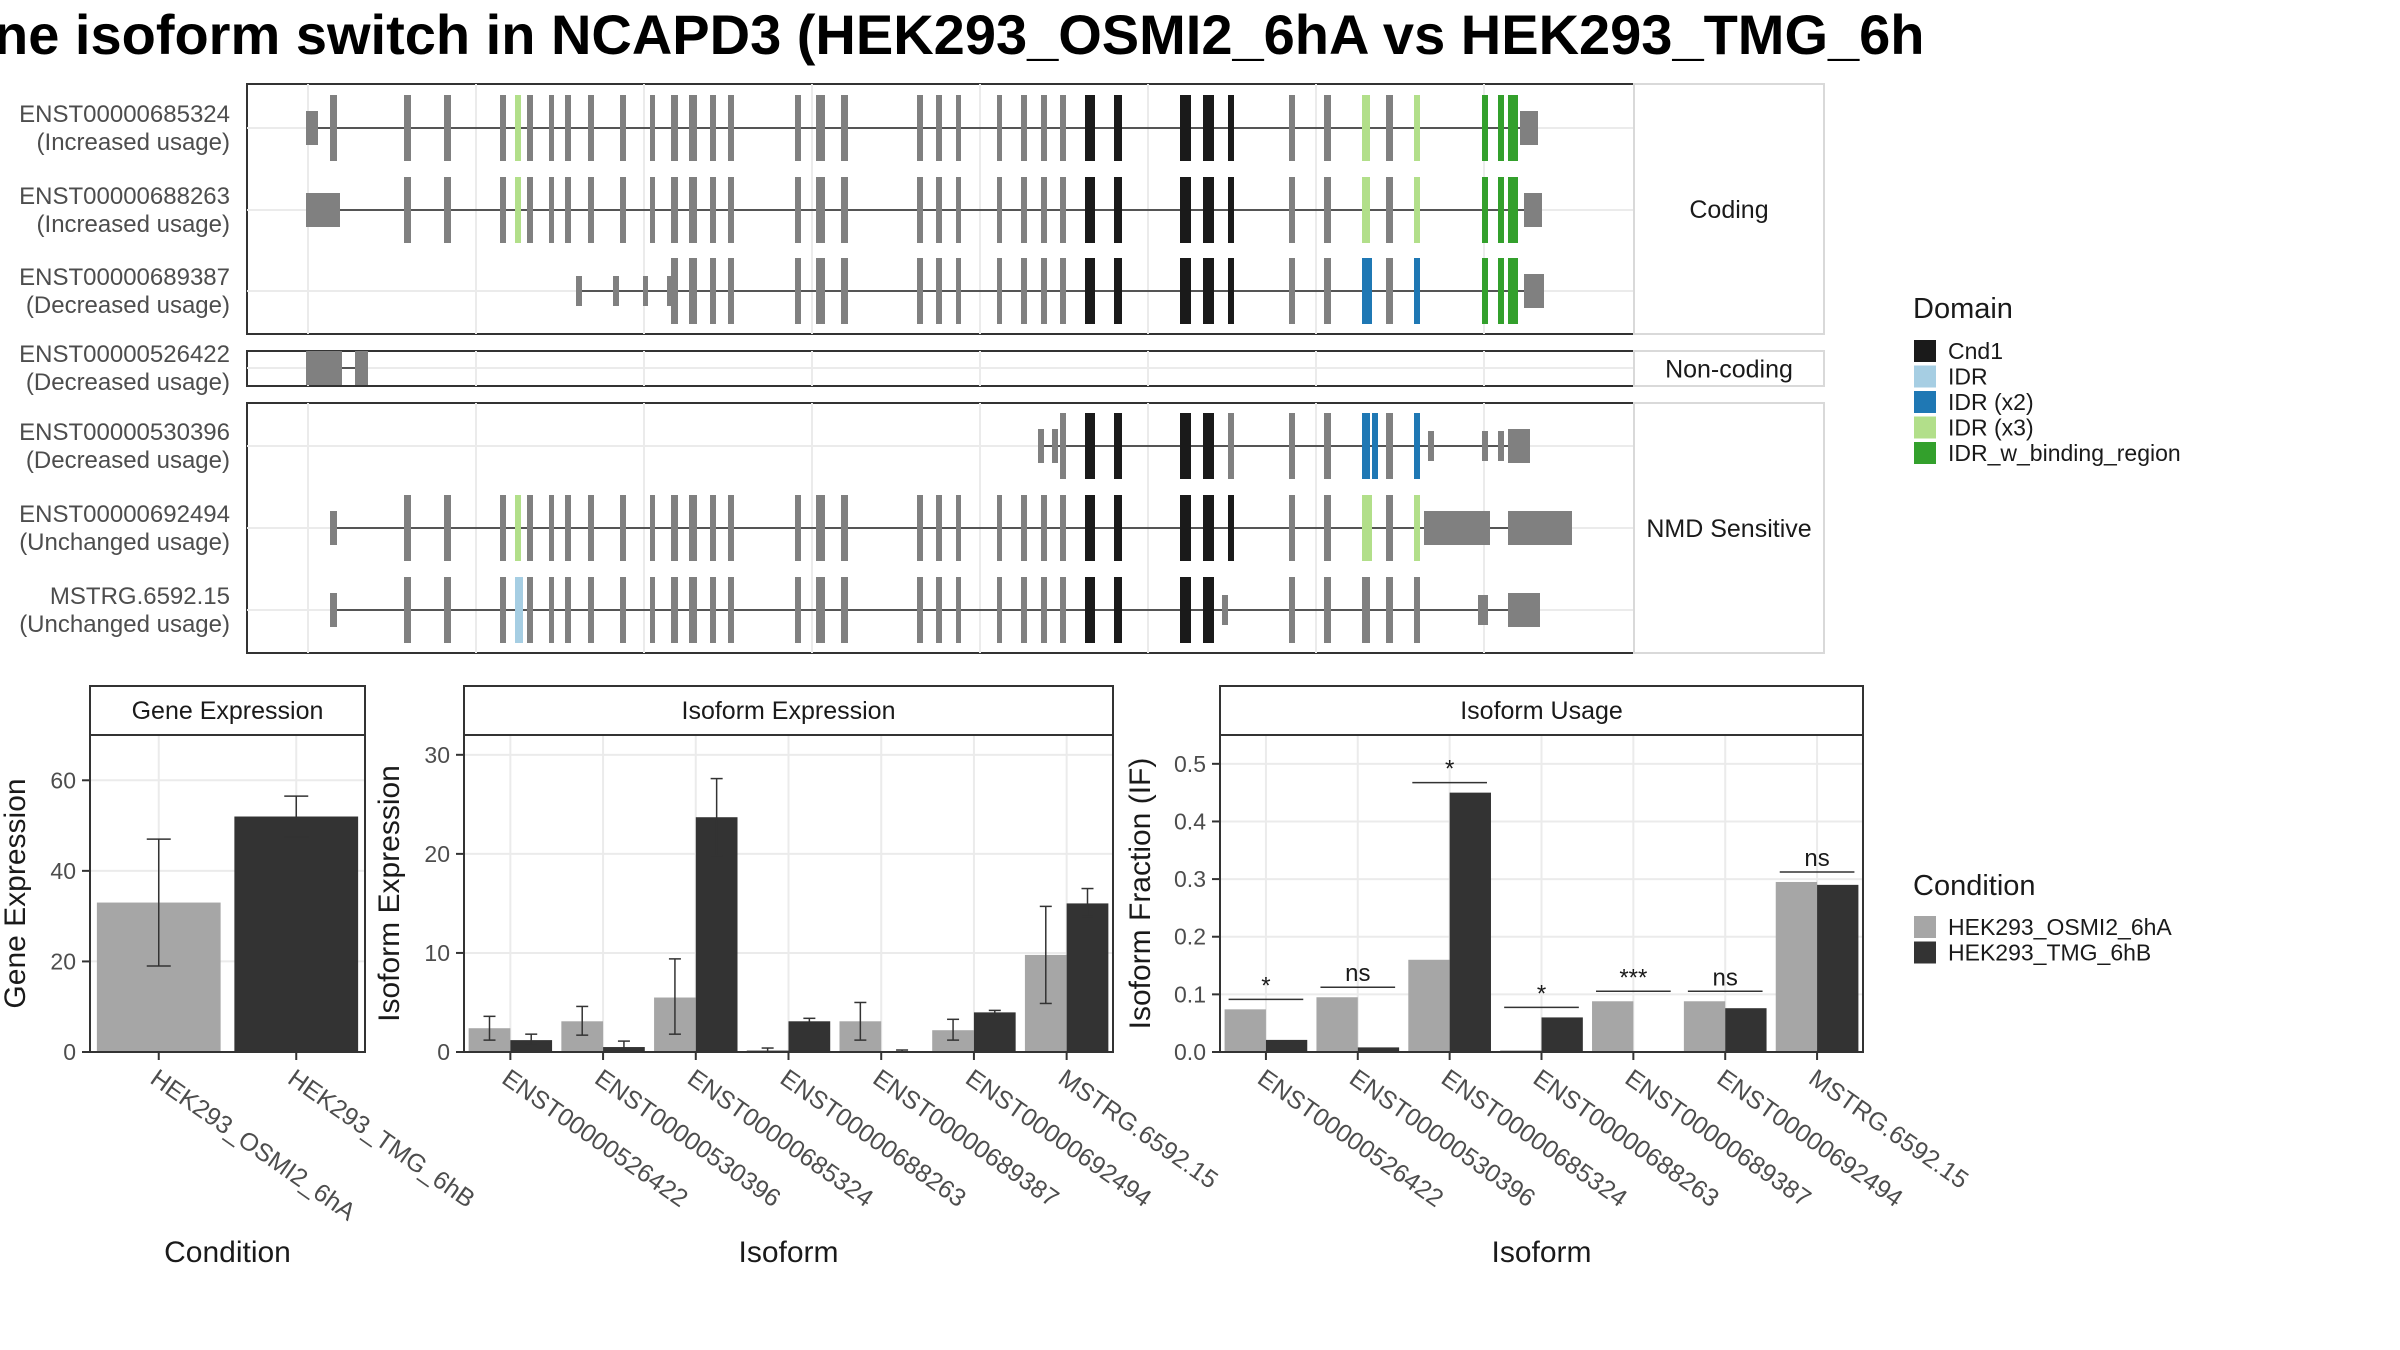 Image resolution: width=2400 pixels, height=1350 pixels. I want to click on transcript-id-label: MSTRG.6592.15, so click(140, 596).